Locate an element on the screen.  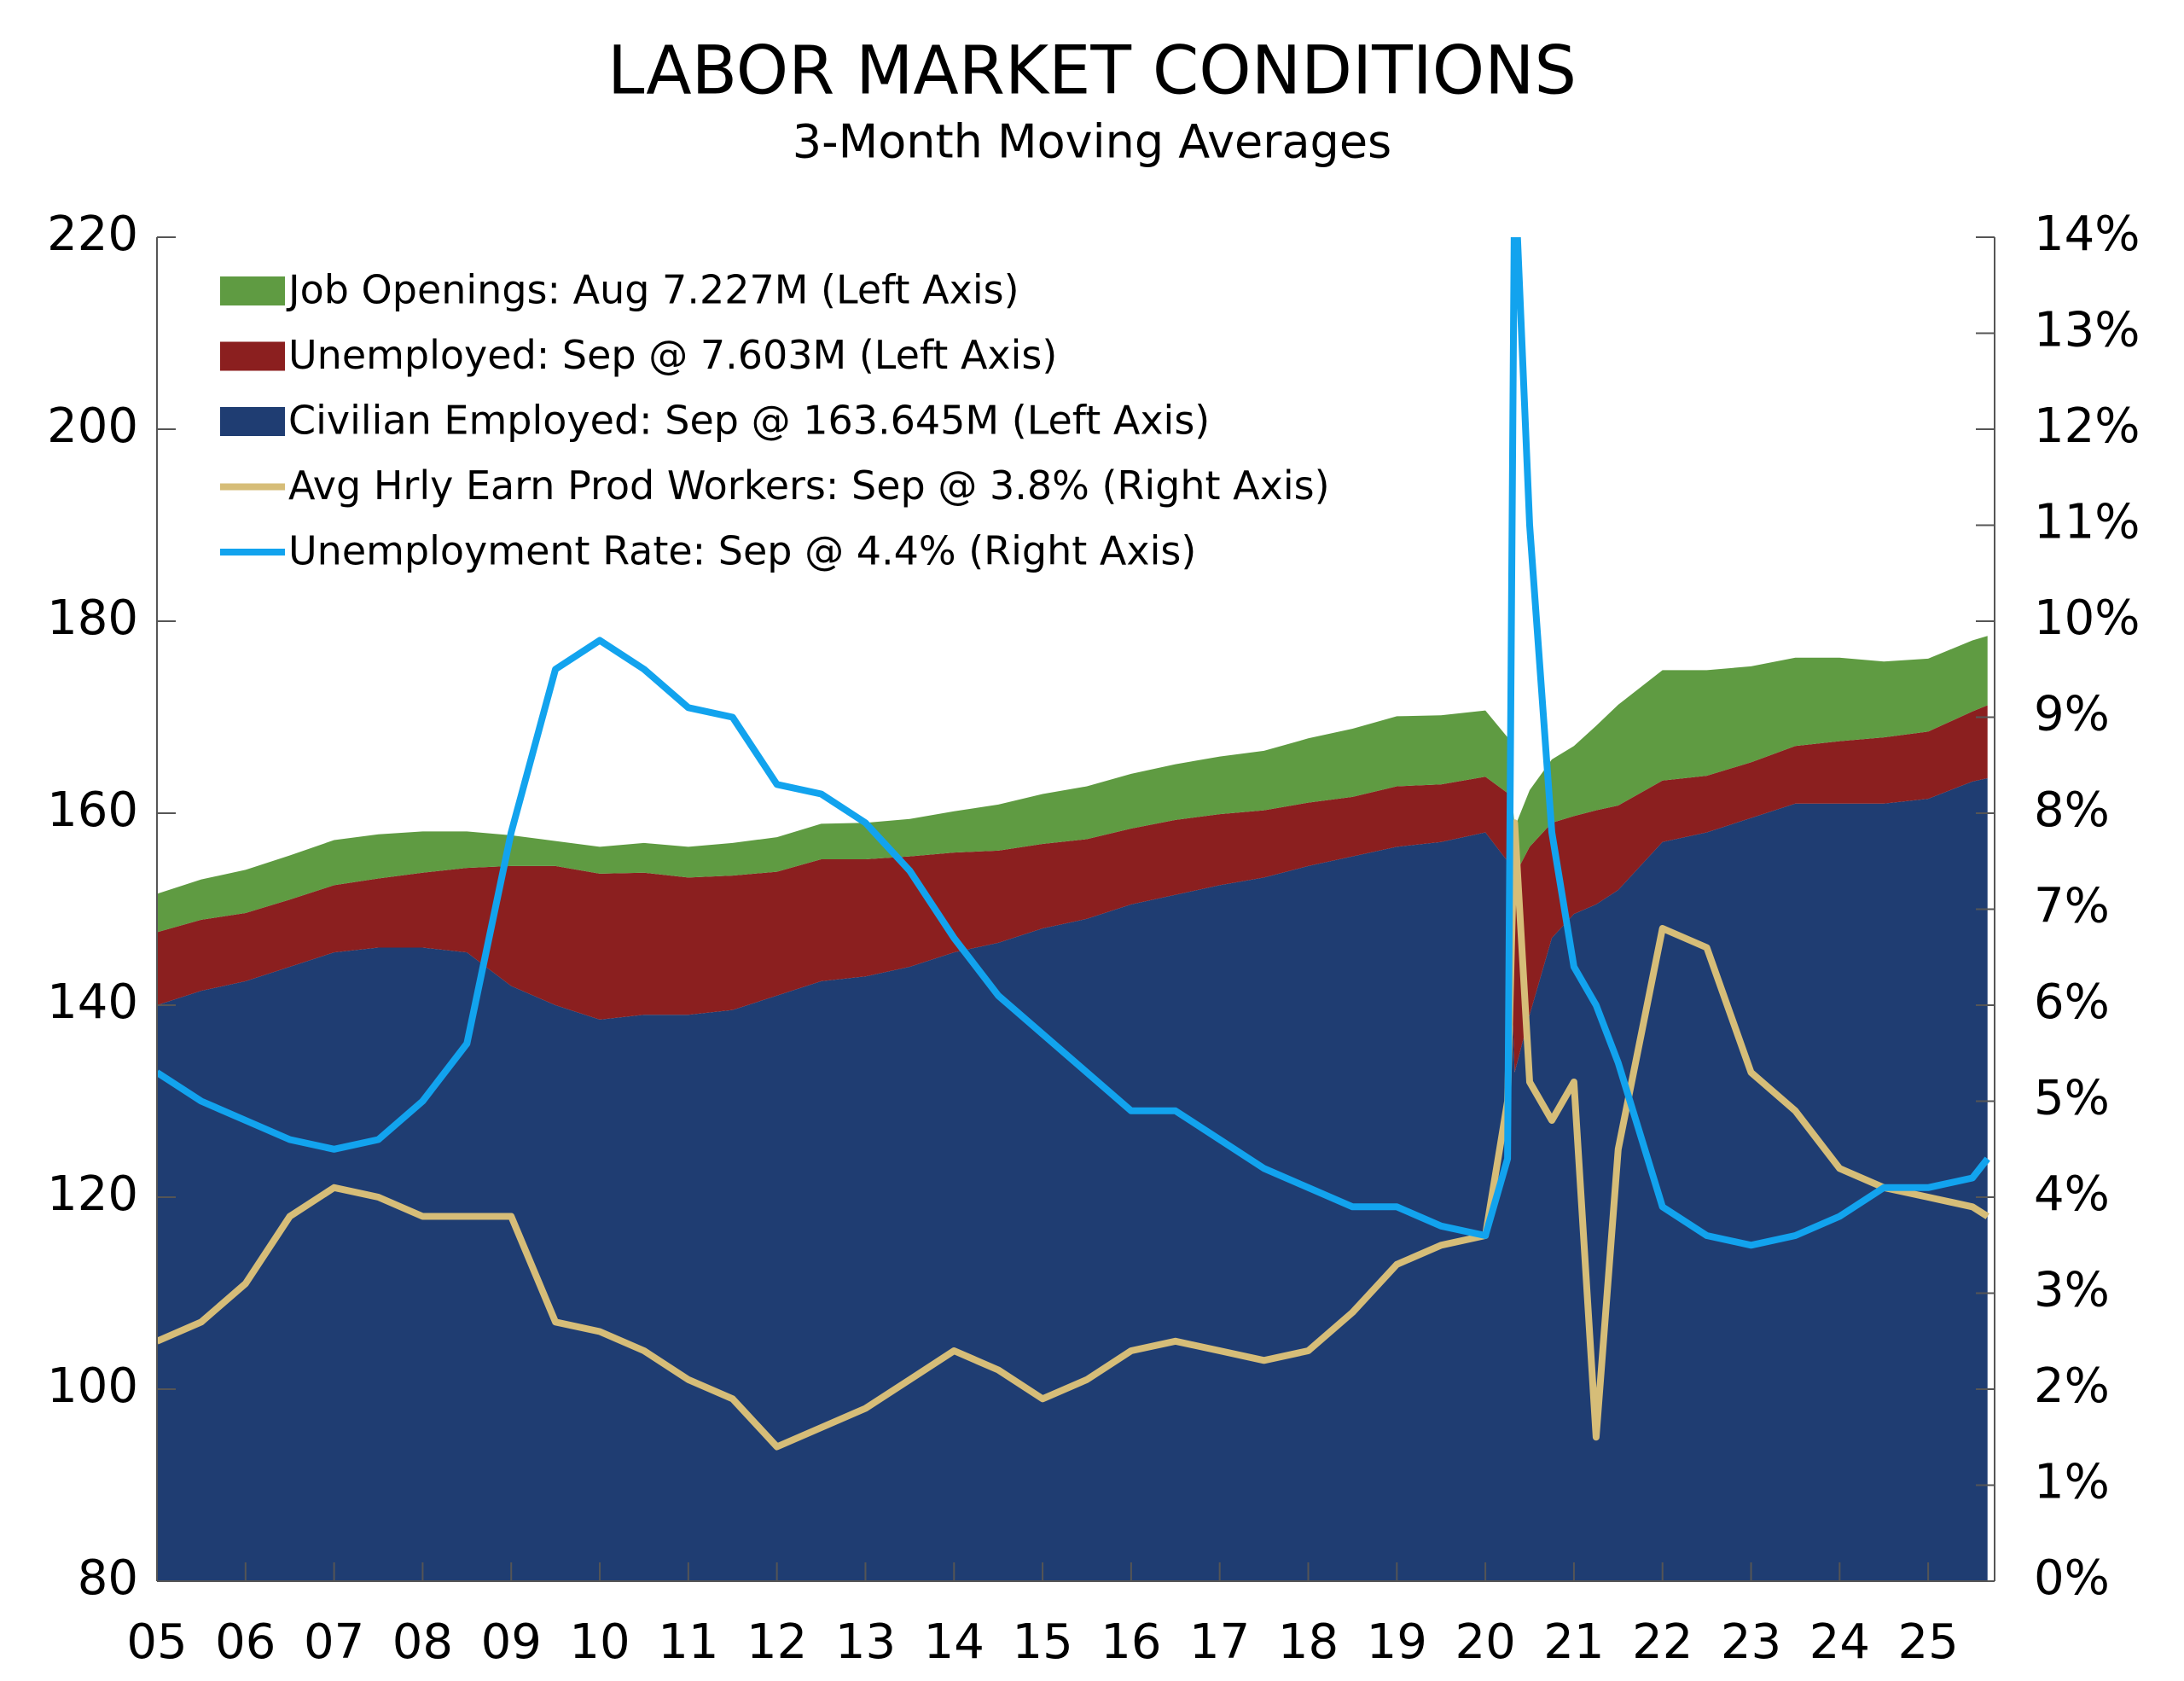
y2-tick-label: 13% is located at coordinates (2087, 330).